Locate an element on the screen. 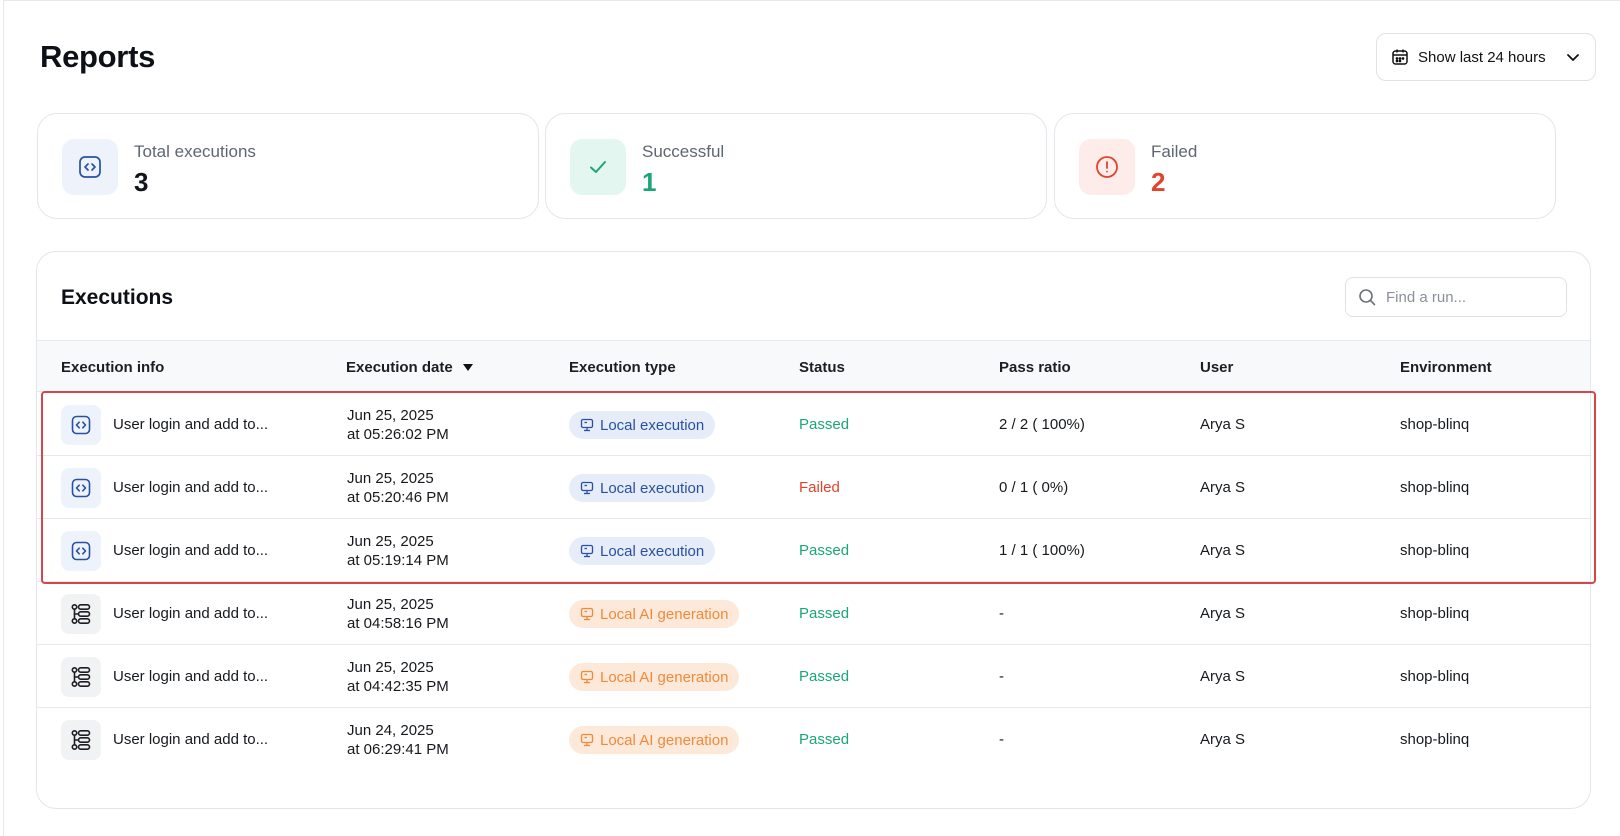  column-header-status: Status is located at coordinates (822, 367).